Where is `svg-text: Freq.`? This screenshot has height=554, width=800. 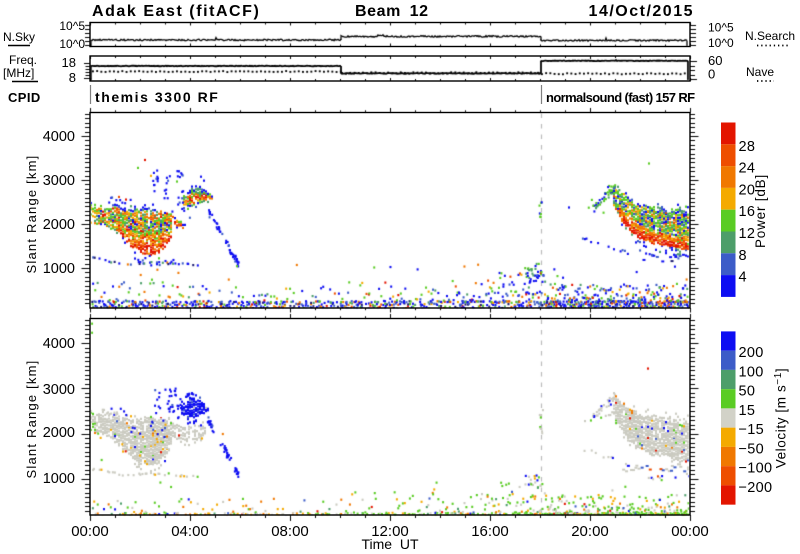
svg-text: Freq. is located at coordinates (23, 60).